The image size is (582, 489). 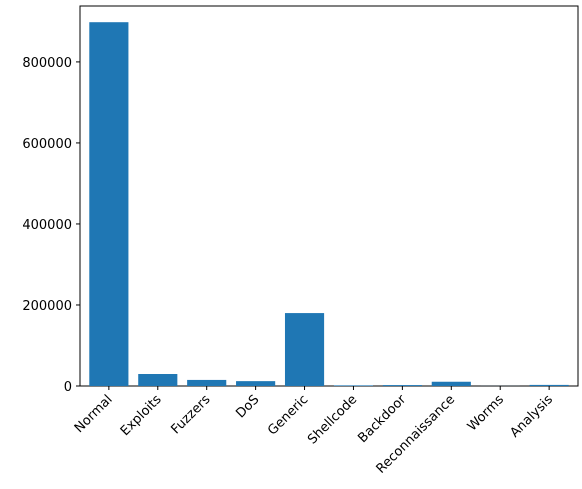 What do you see at coordinates (68, 387) in the screenshot?
I see `y-tick-label: 0` at bounding box center [68, 387].